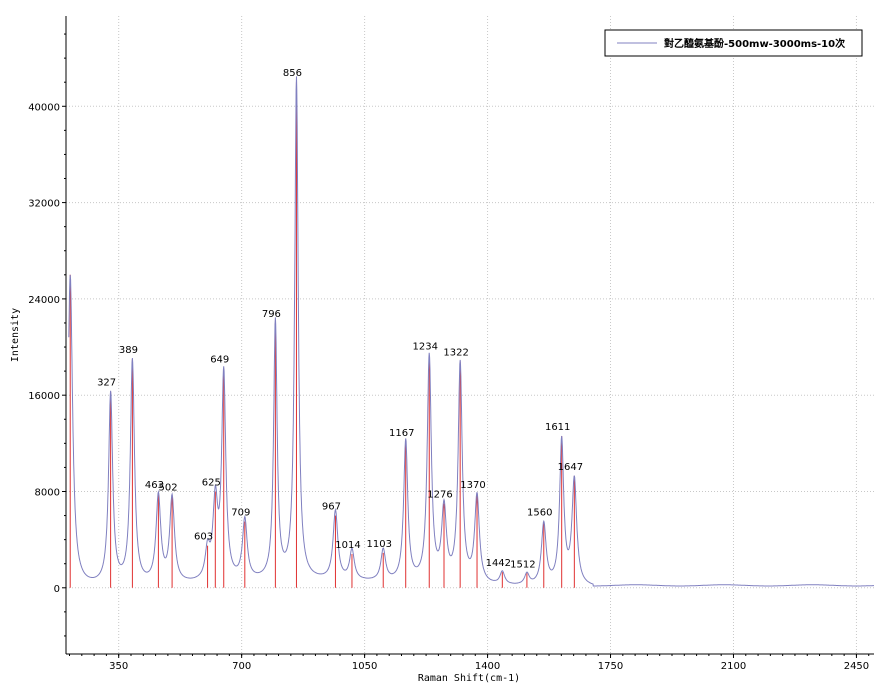 The height and width of the screenshot is (689, 884). What do you see at coordinates (856, 666) in the screenshot?
I see `x-tick-label: 2450` at bounding box center [856, 666].